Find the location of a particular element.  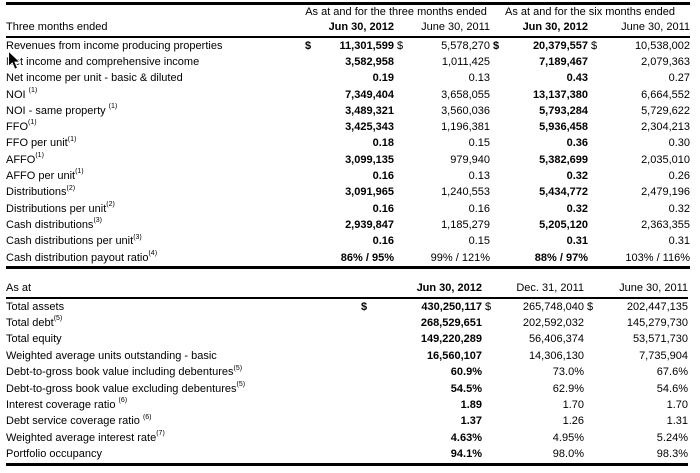

cell-value: 7,349,404 is located at coordinates (369, 94).